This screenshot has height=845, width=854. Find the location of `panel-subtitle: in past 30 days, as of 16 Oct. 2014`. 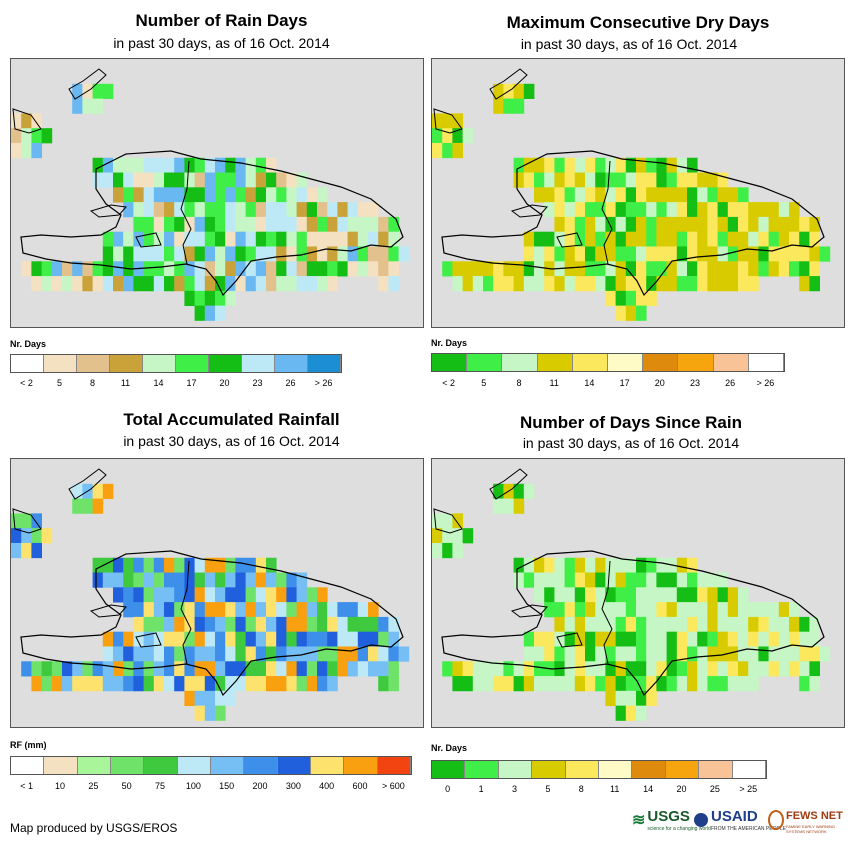

panel-subtitle: in past 30 days, as of 16 Oct. 2014 is located at coordinates (631, 443).